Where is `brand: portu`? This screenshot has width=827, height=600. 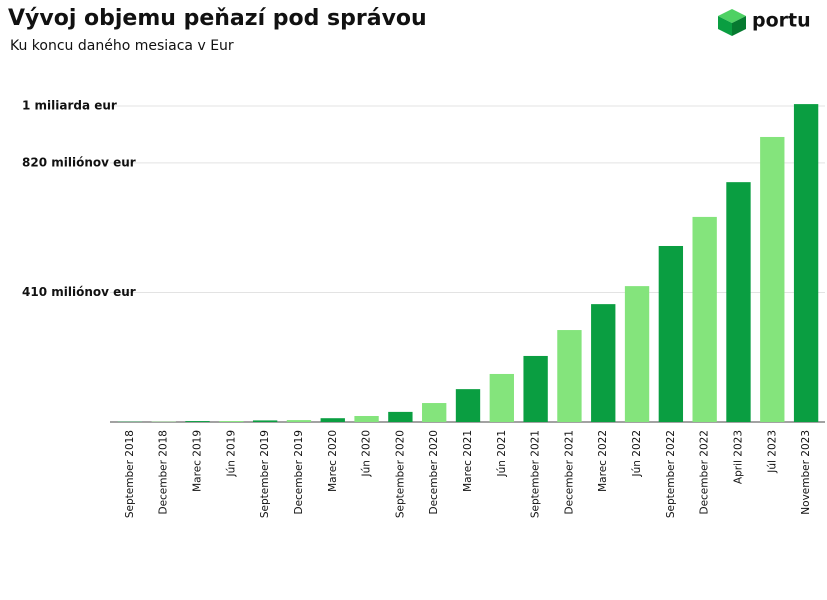 brand: portu is located at coordinates (781, 21).